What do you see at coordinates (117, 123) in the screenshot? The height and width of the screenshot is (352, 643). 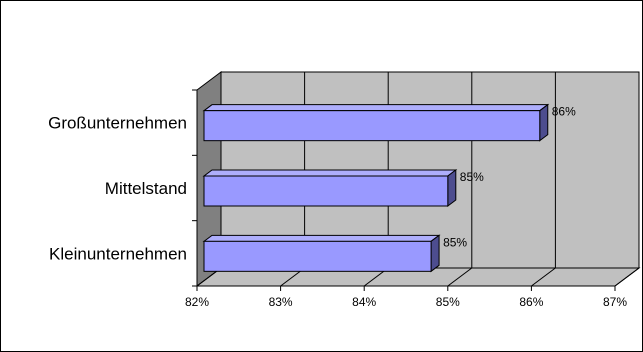 I see `category-label: Großunternehmen` at bounding box center [117, 123].